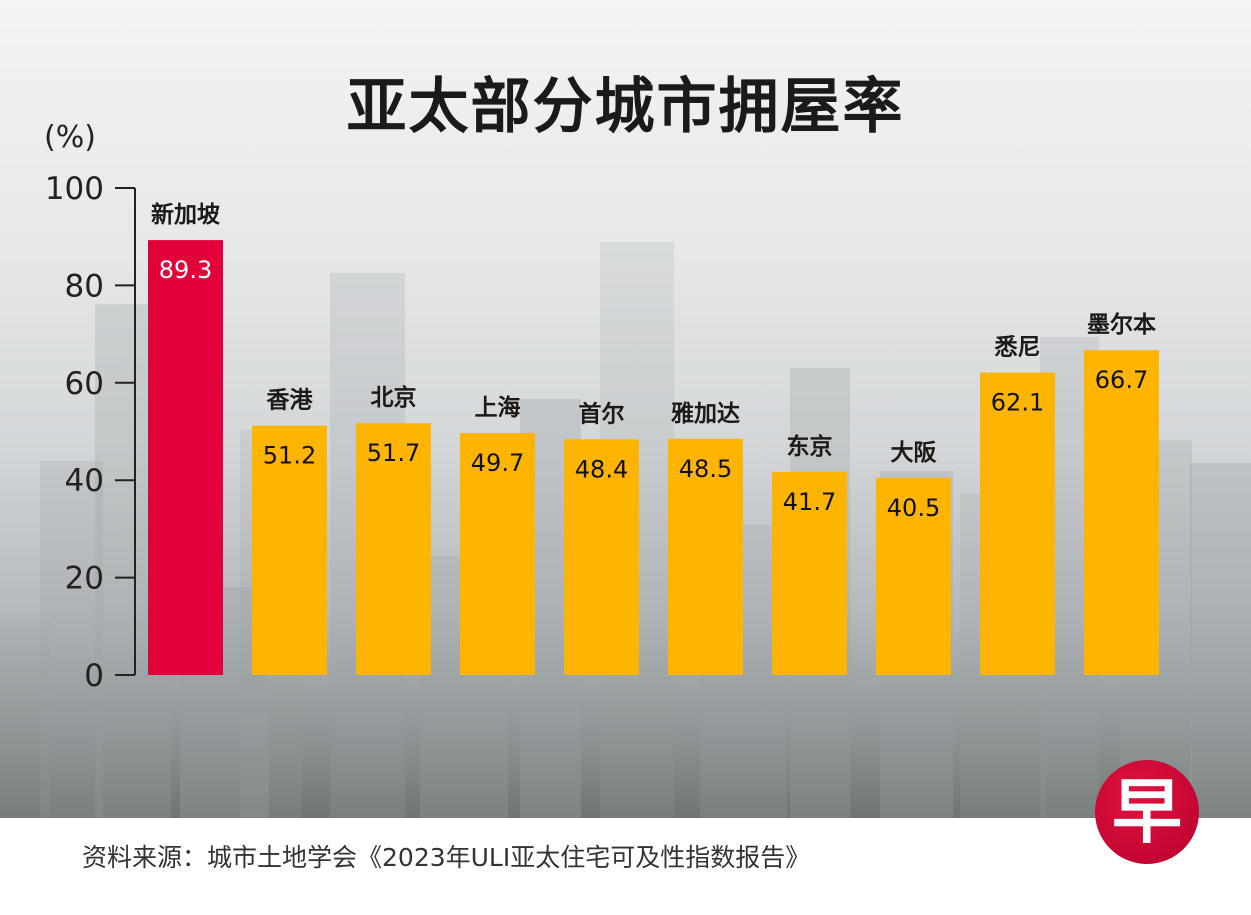 The image size is (1251, 915). What do you see at coordinates (394, 397) in the screenshot?
I see `category-label: 北京` at bounding box center [394, 397].